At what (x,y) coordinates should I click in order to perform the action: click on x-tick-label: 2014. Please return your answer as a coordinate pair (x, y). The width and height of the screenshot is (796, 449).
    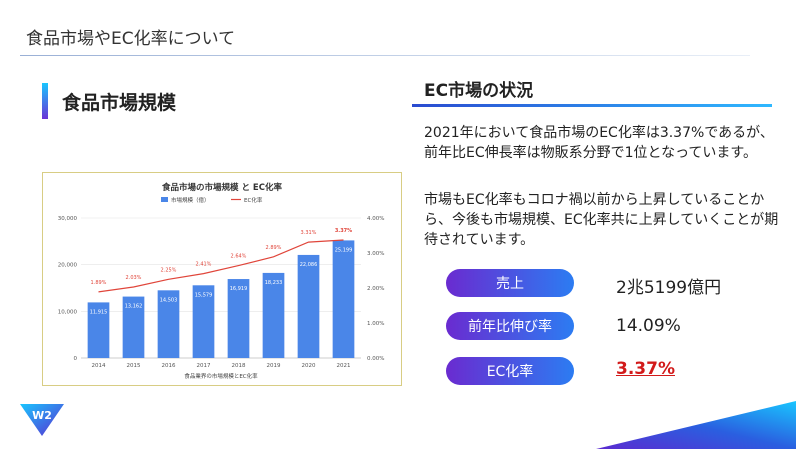
    Looking at the image, I should click on (99, 366).